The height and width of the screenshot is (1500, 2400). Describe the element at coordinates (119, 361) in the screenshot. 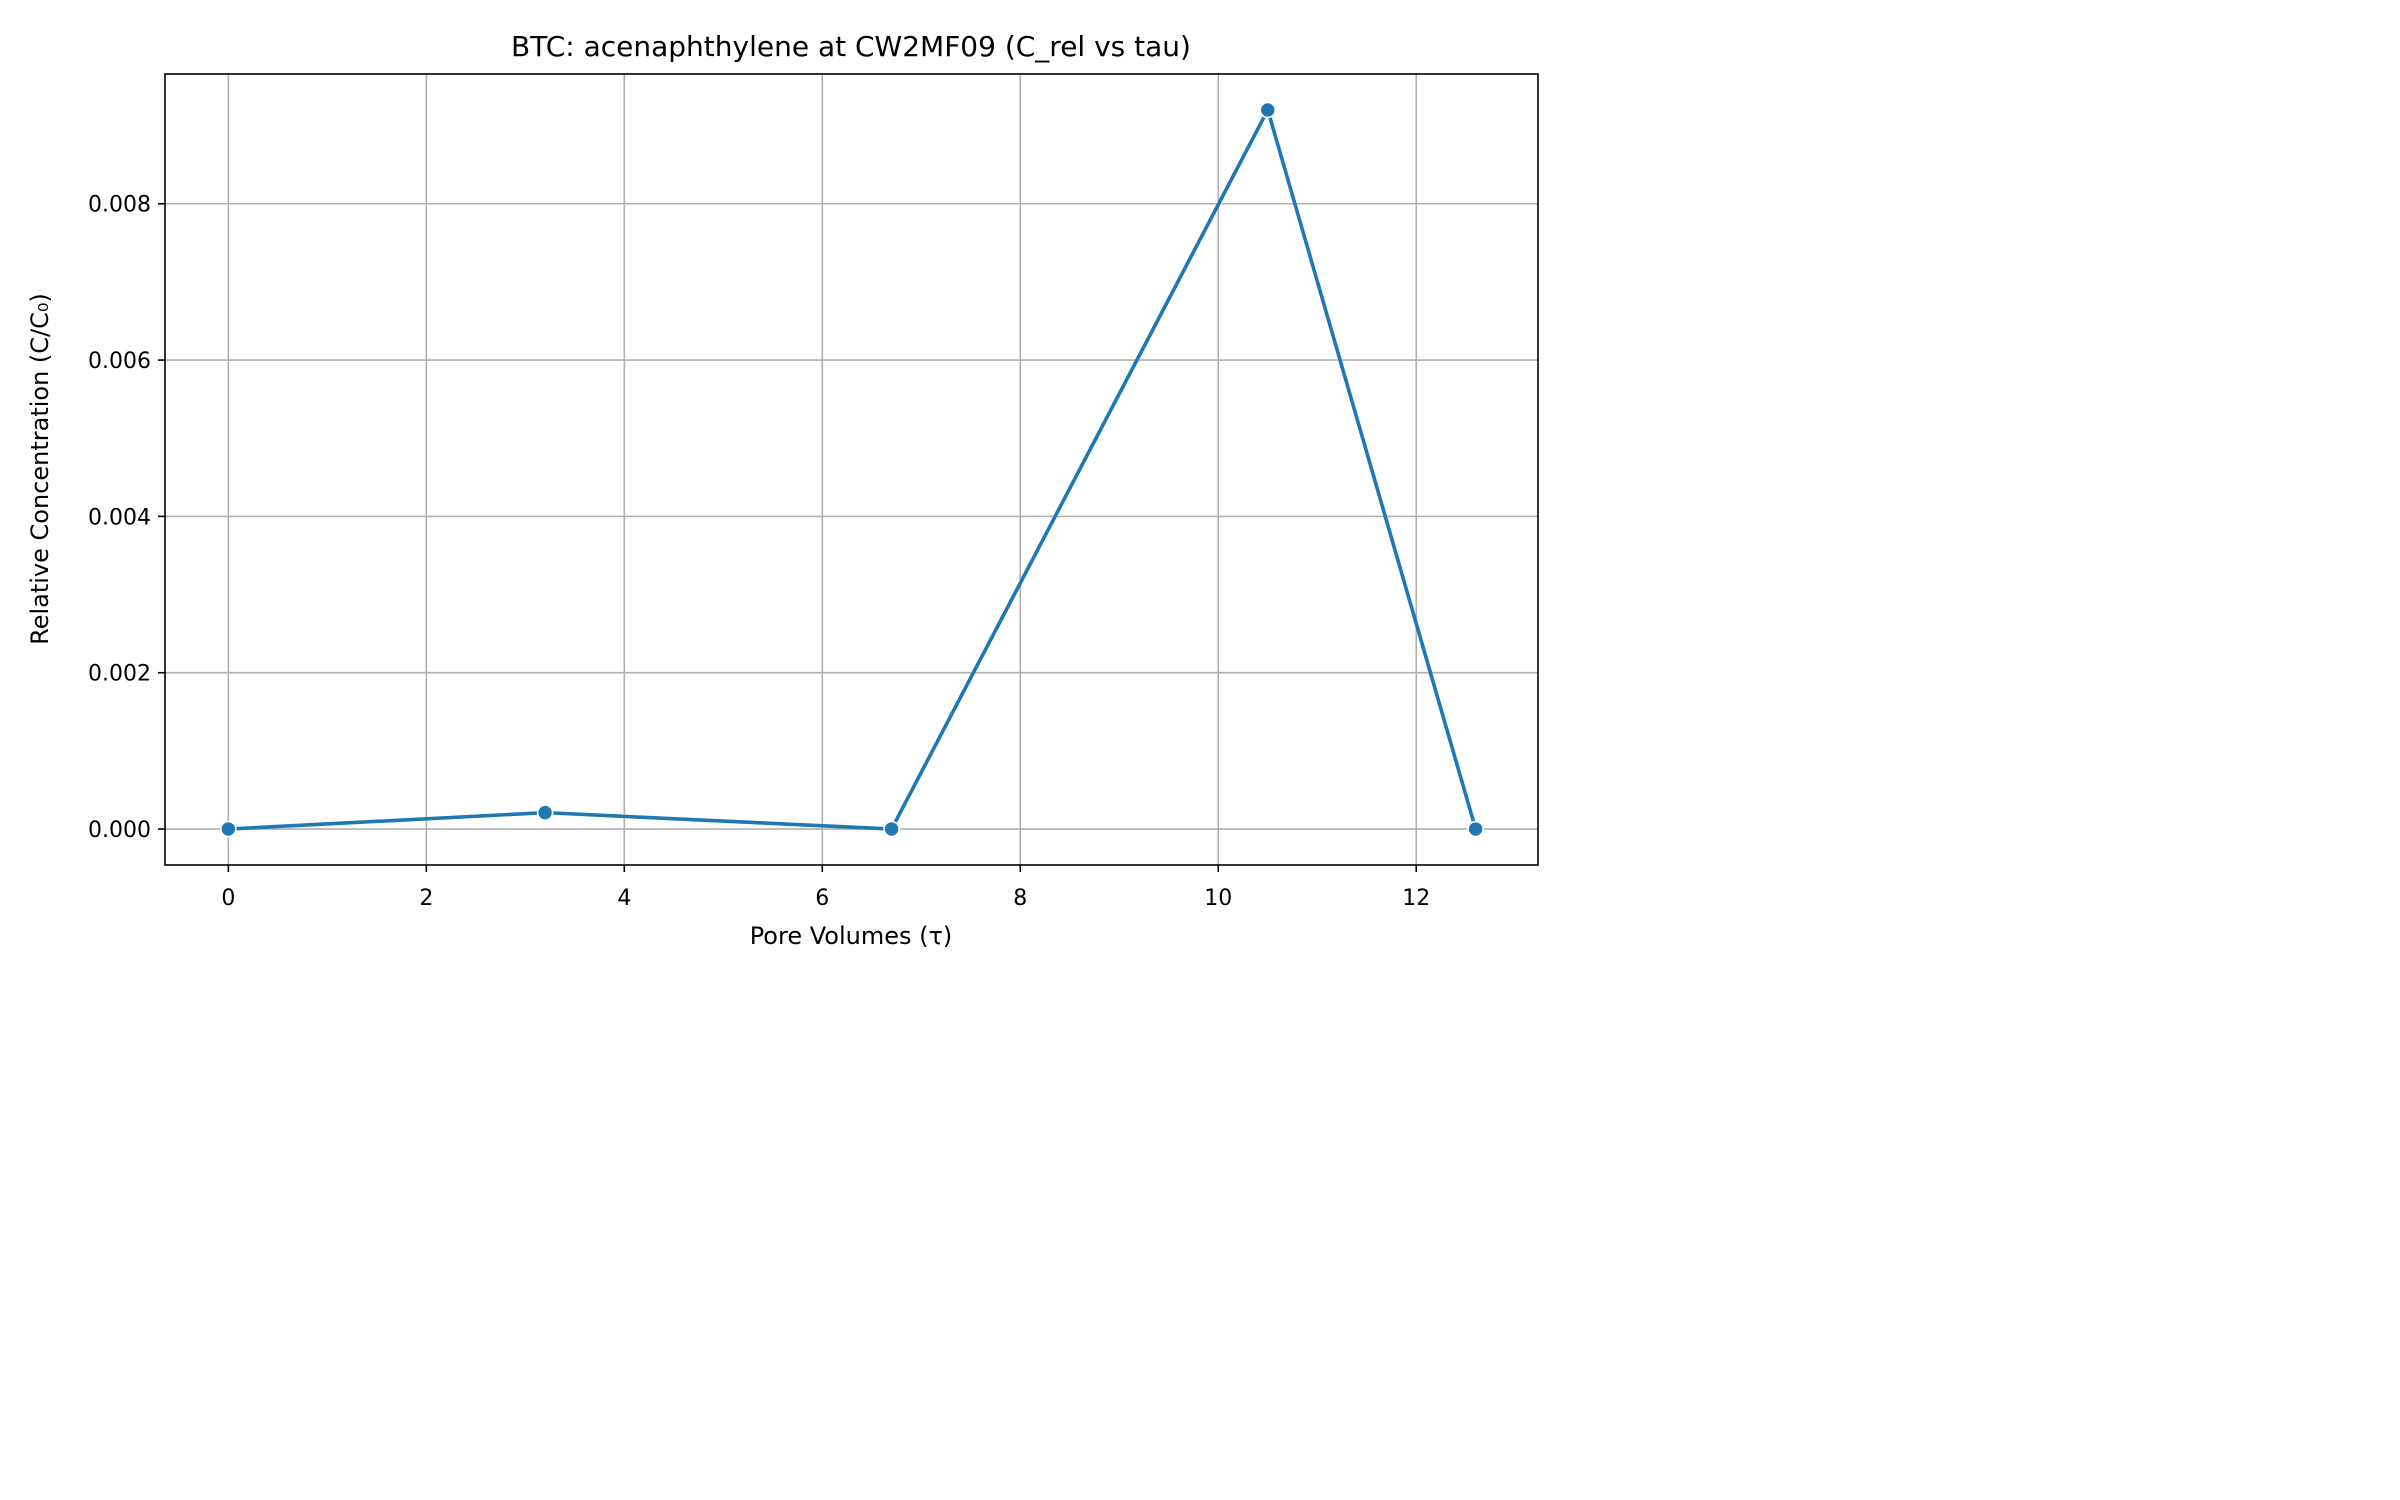

I see `y-tick-label: 0.006` at that location.